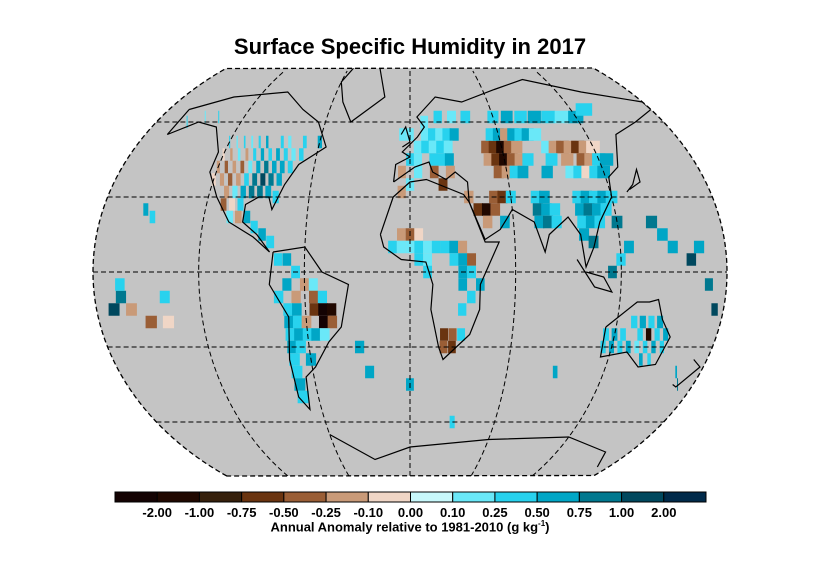 This screenshot has height=576, width=820. Describe the element at coordinates (157, 512) in the screenshot. I see `colorbar-tick-label: -2.00` at that location.